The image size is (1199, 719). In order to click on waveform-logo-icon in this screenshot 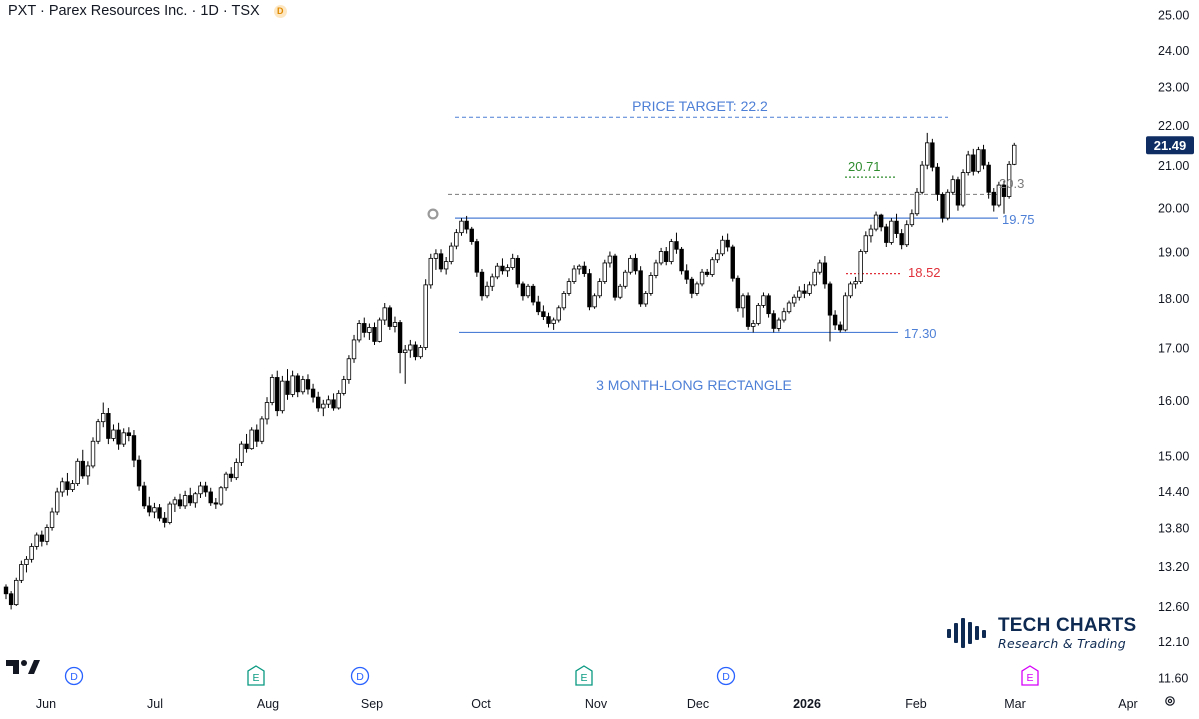, I will do `click(966, 633)`.